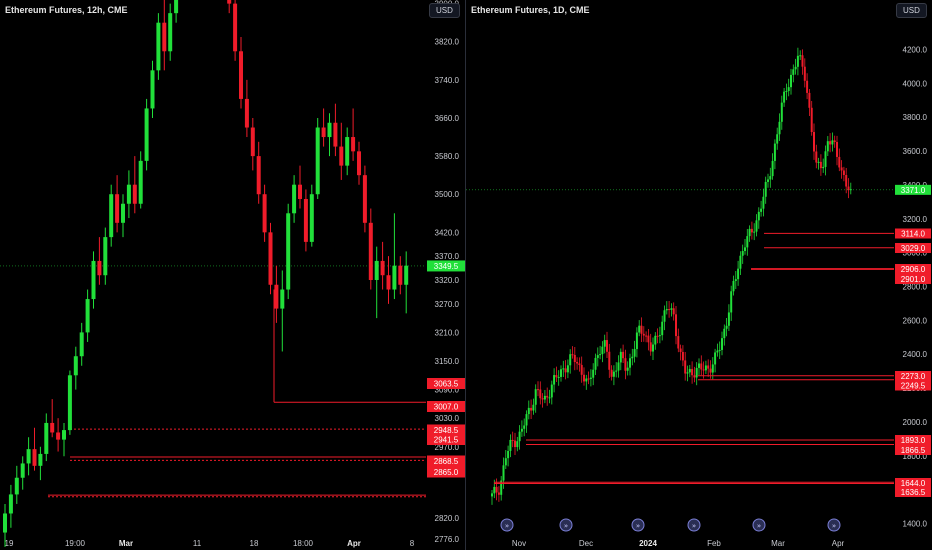  I want to click on x-tick-label: 19:00, so click(75, 543).